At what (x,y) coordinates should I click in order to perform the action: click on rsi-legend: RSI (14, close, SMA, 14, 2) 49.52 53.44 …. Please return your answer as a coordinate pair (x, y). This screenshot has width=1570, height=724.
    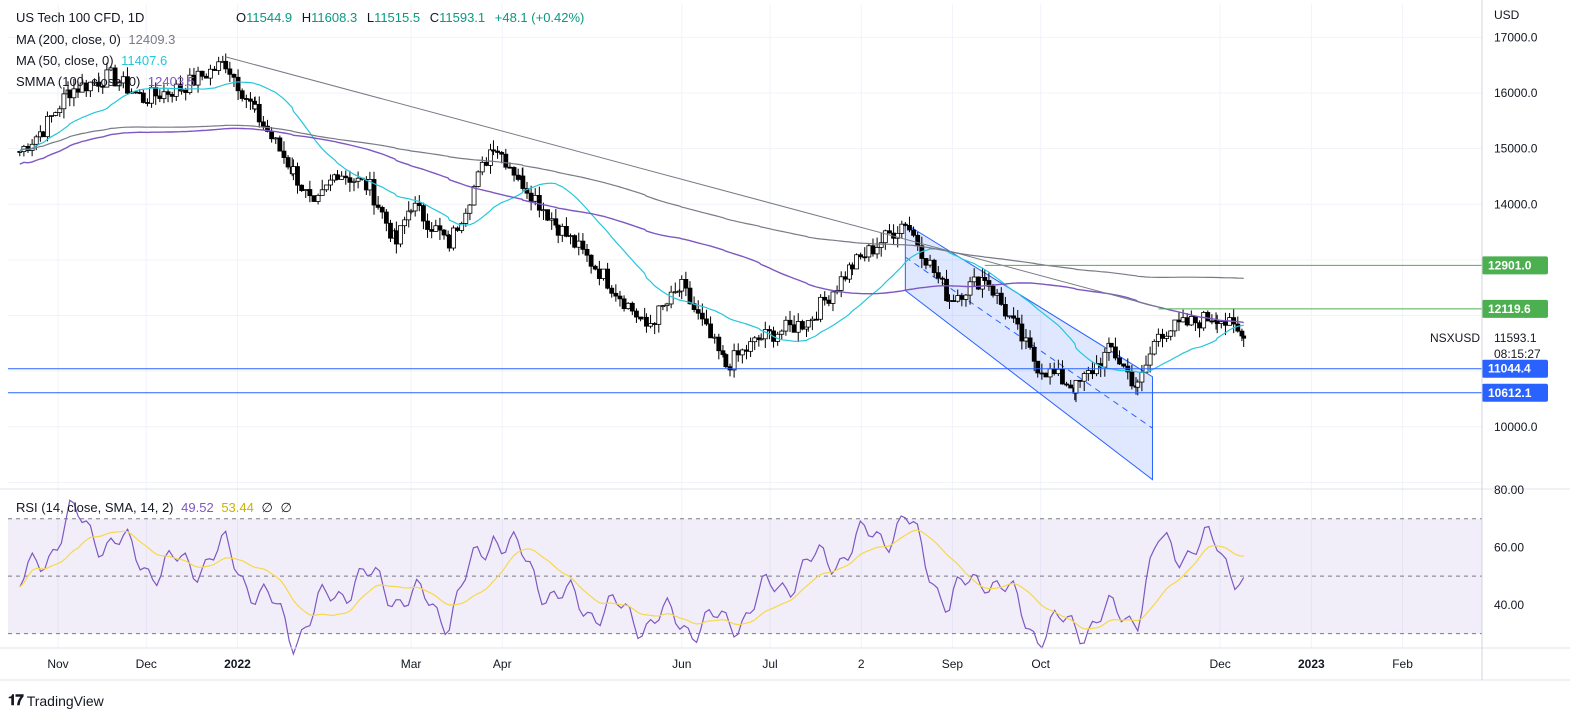
    Looking at the image, I should click on (156, 508).